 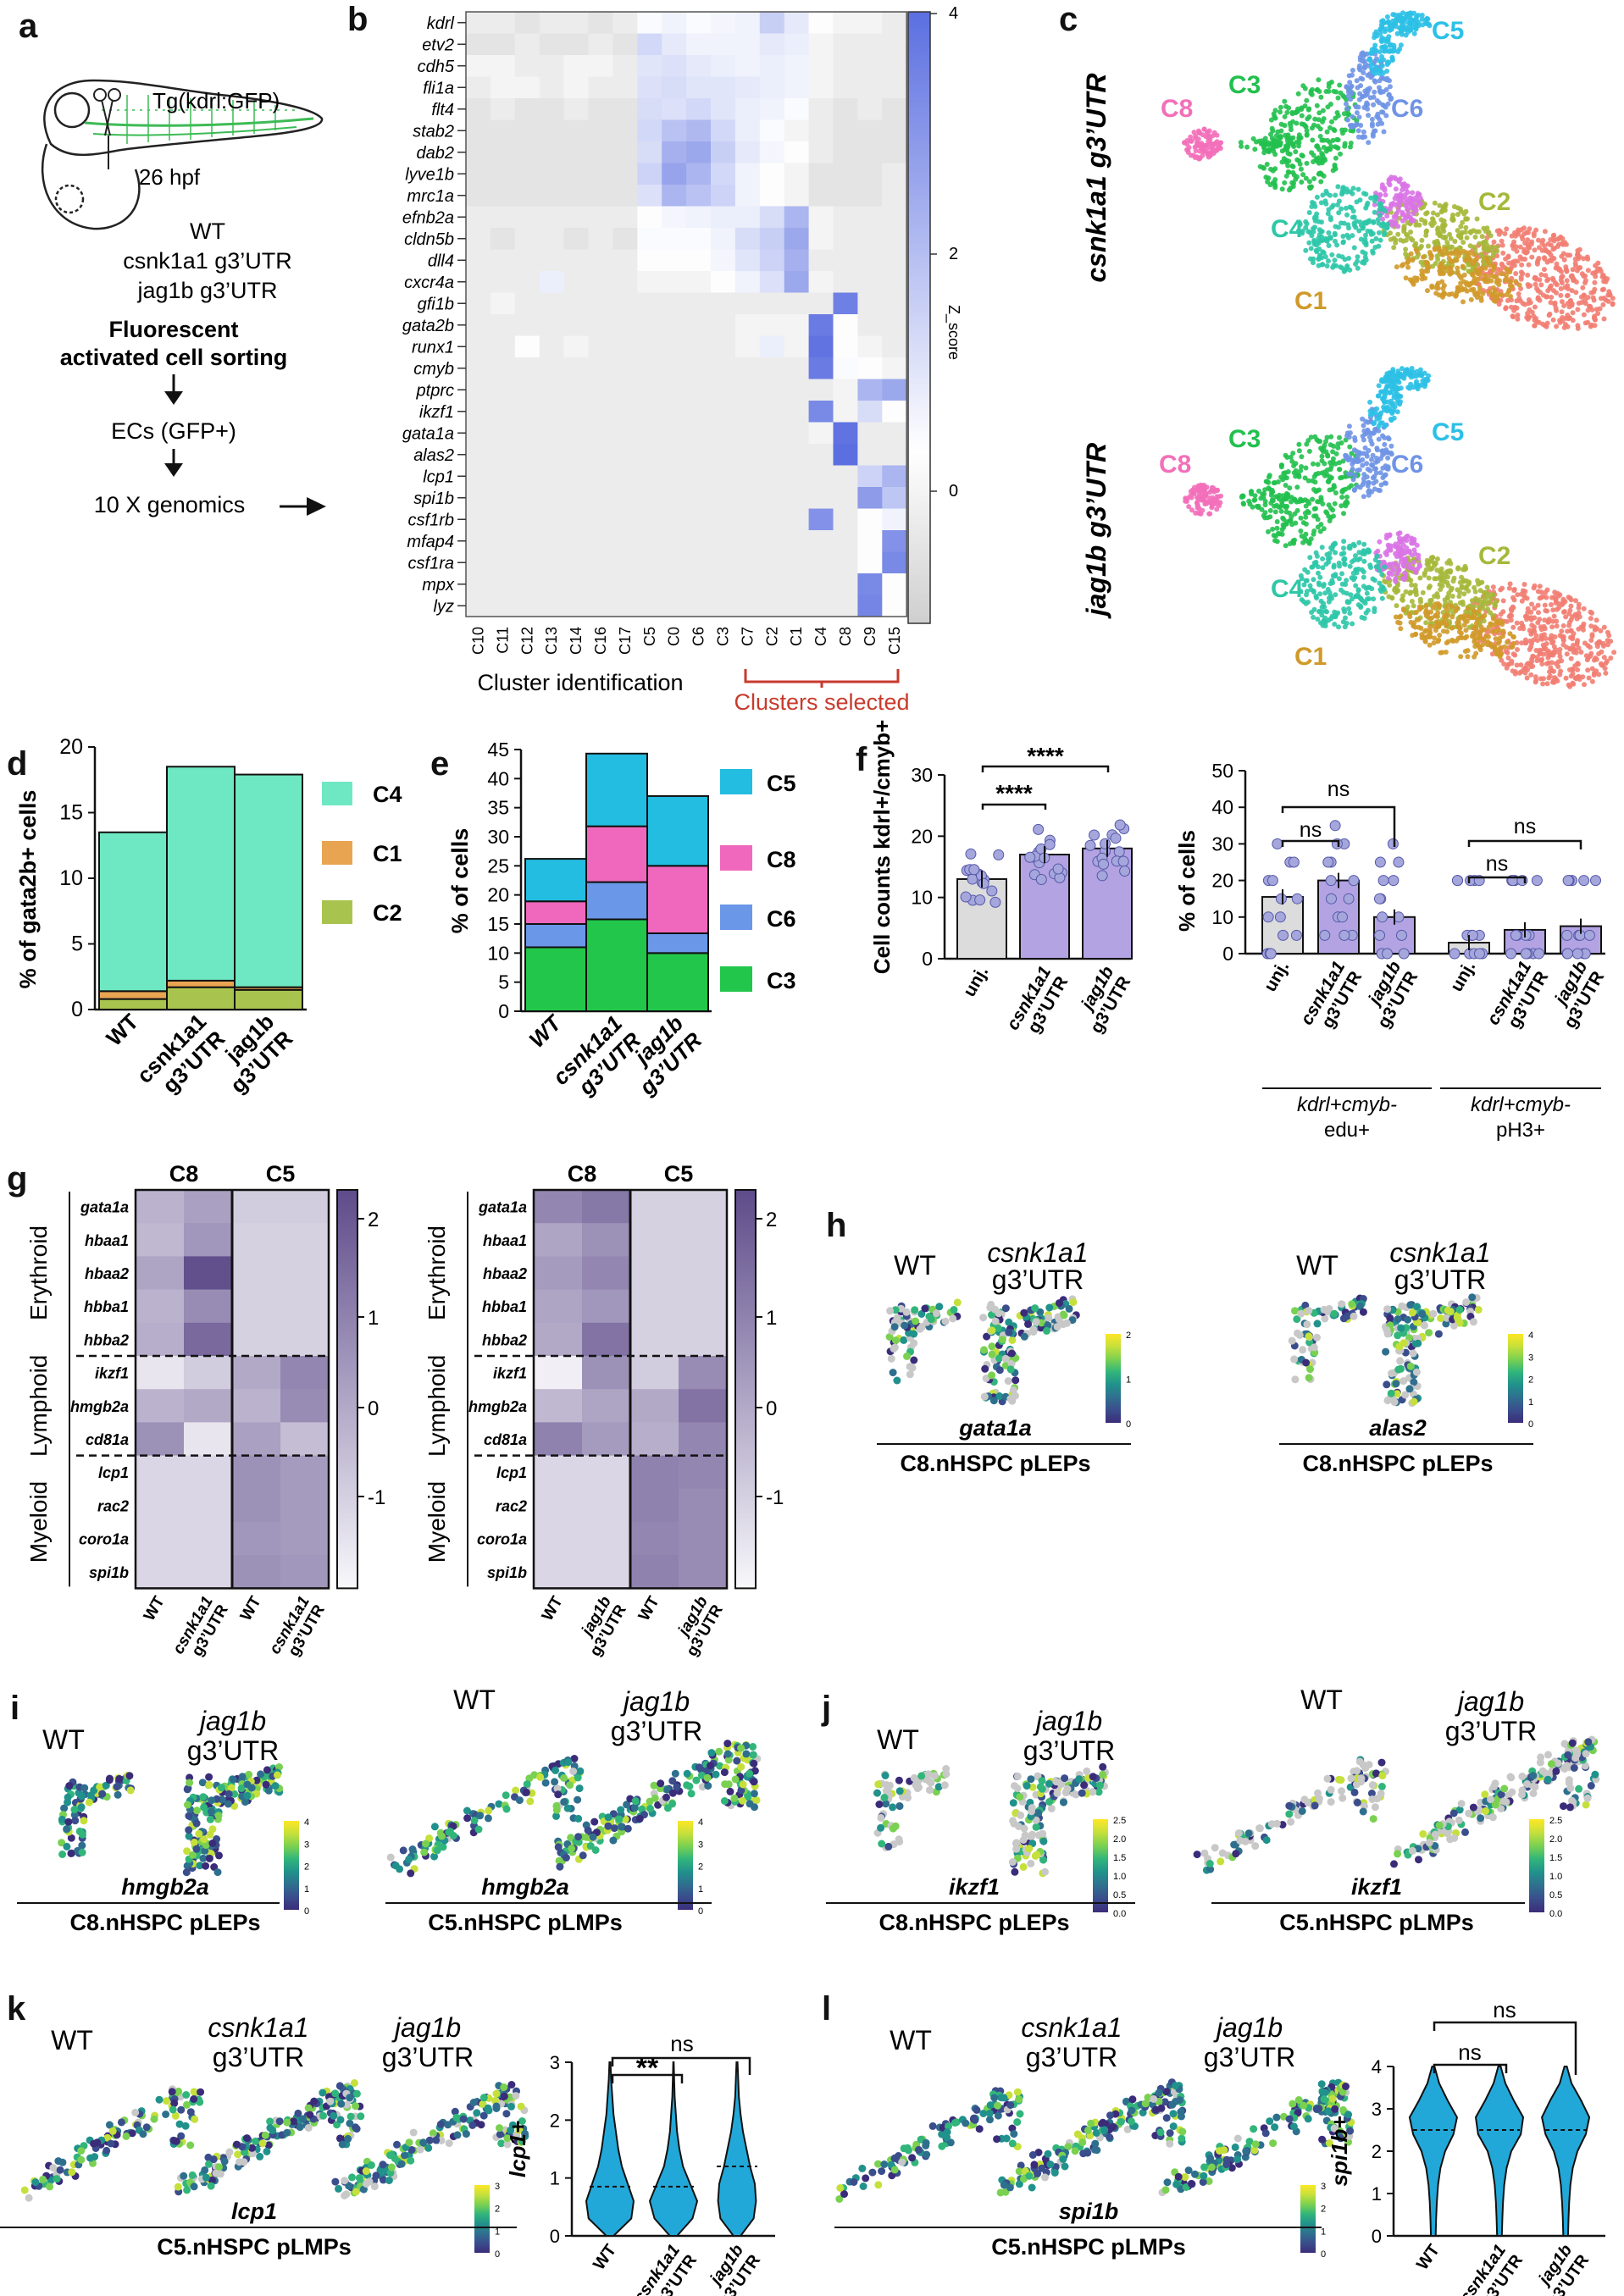 I want to click on heatmap-b-gene-label: lcp1, so click(x=439, y=476).